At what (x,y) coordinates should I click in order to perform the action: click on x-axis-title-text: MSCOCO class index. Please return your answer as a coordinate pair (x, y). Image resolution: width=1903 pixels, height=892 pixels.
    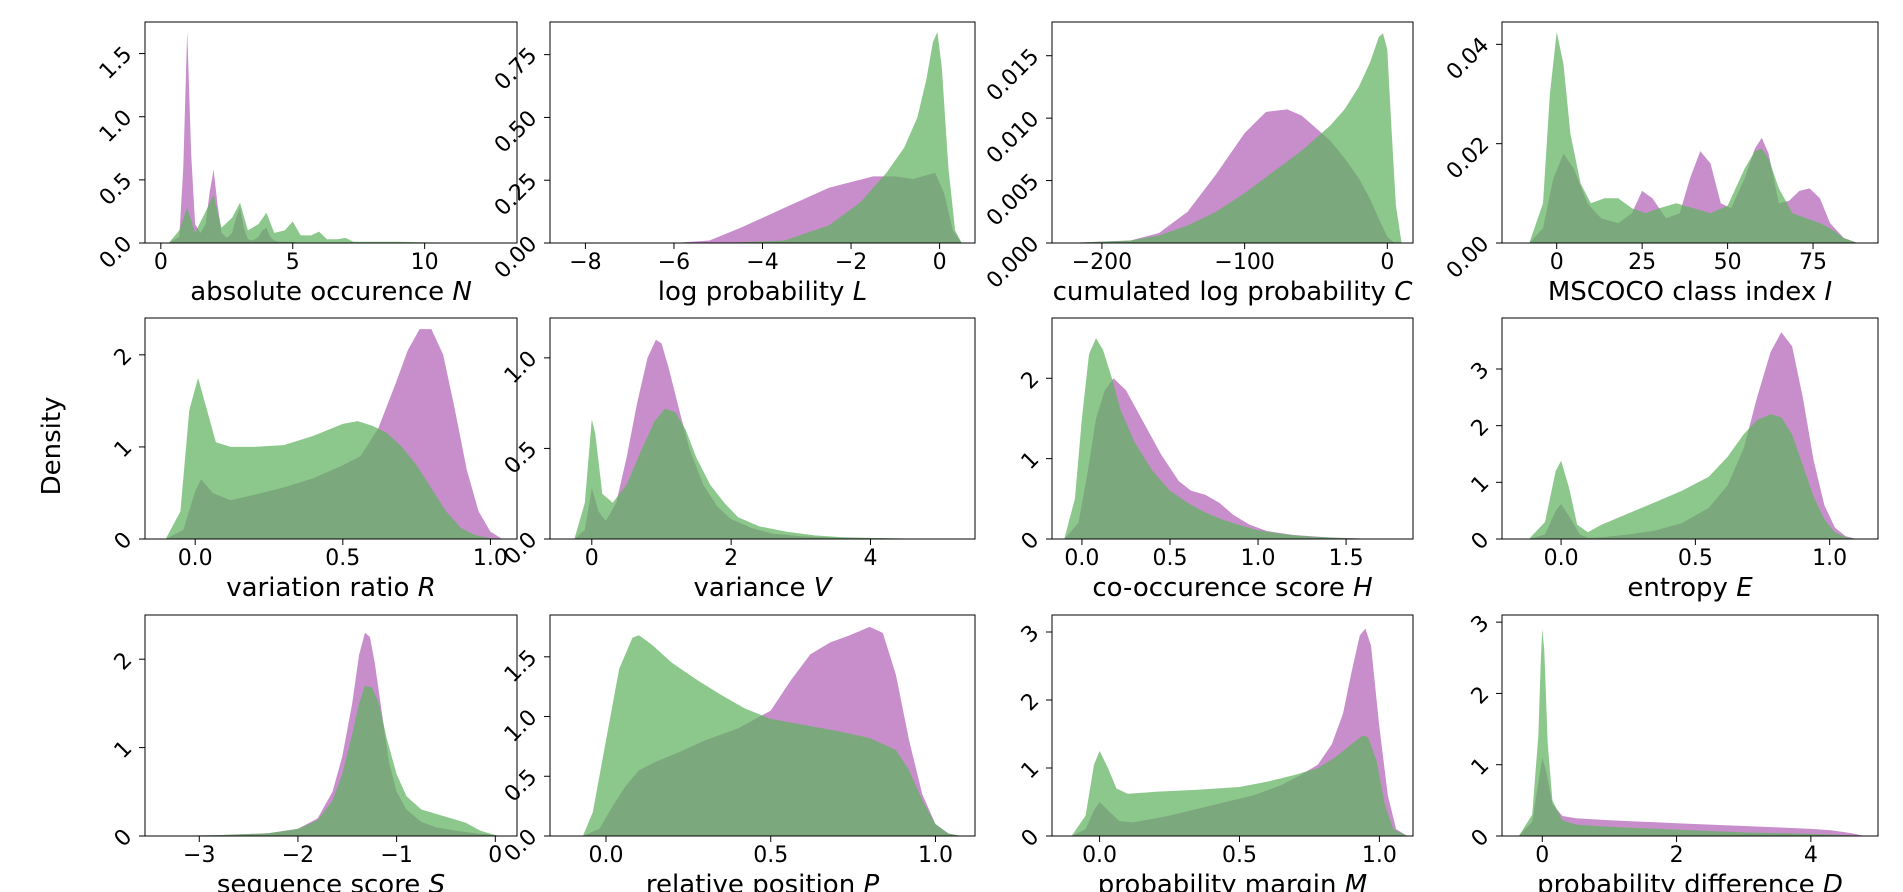
    Looking at the image, I should click on (1686, 292).